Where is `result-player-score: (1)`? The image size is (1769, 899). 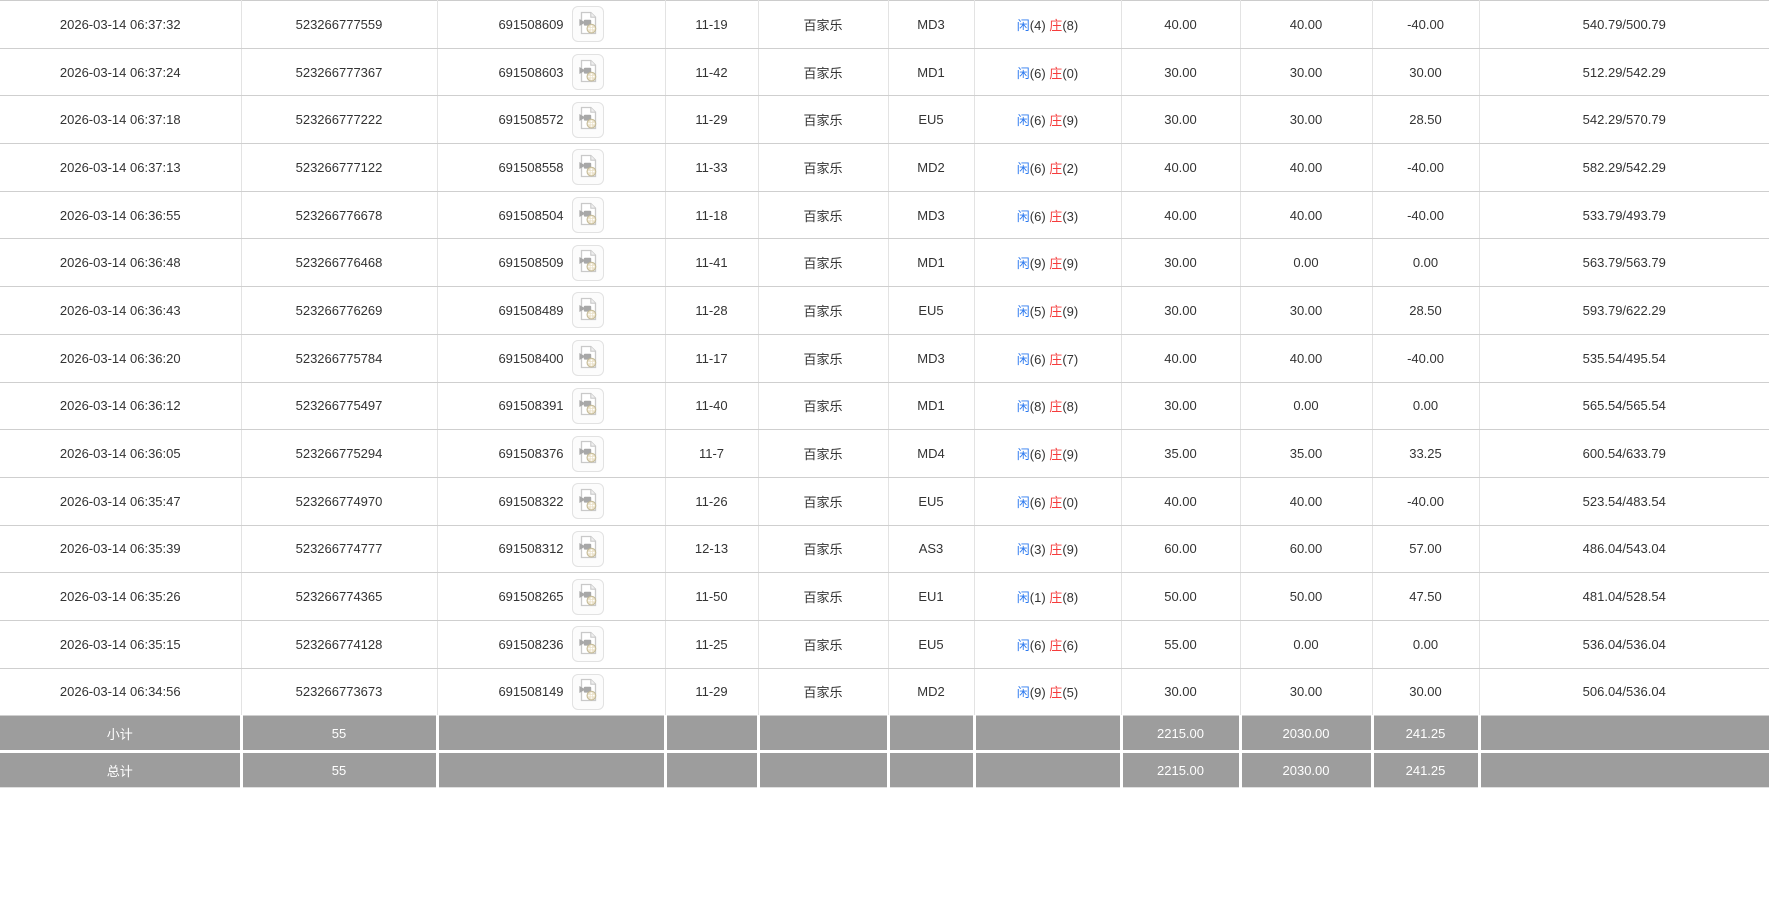
result-player-score: (1) is located at coordinates (1039, 598).